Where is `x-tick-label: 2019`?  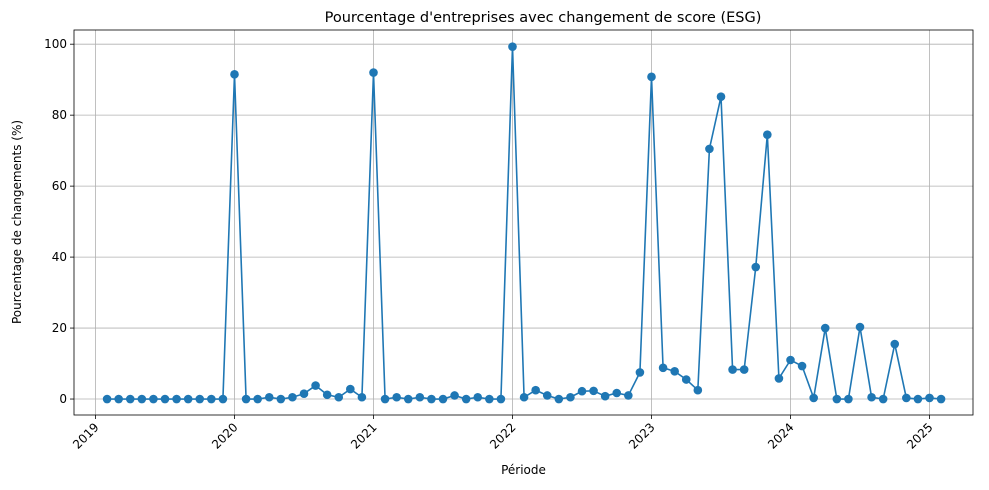 x-tick-label: 2019 is located at coordinates (85, 435).